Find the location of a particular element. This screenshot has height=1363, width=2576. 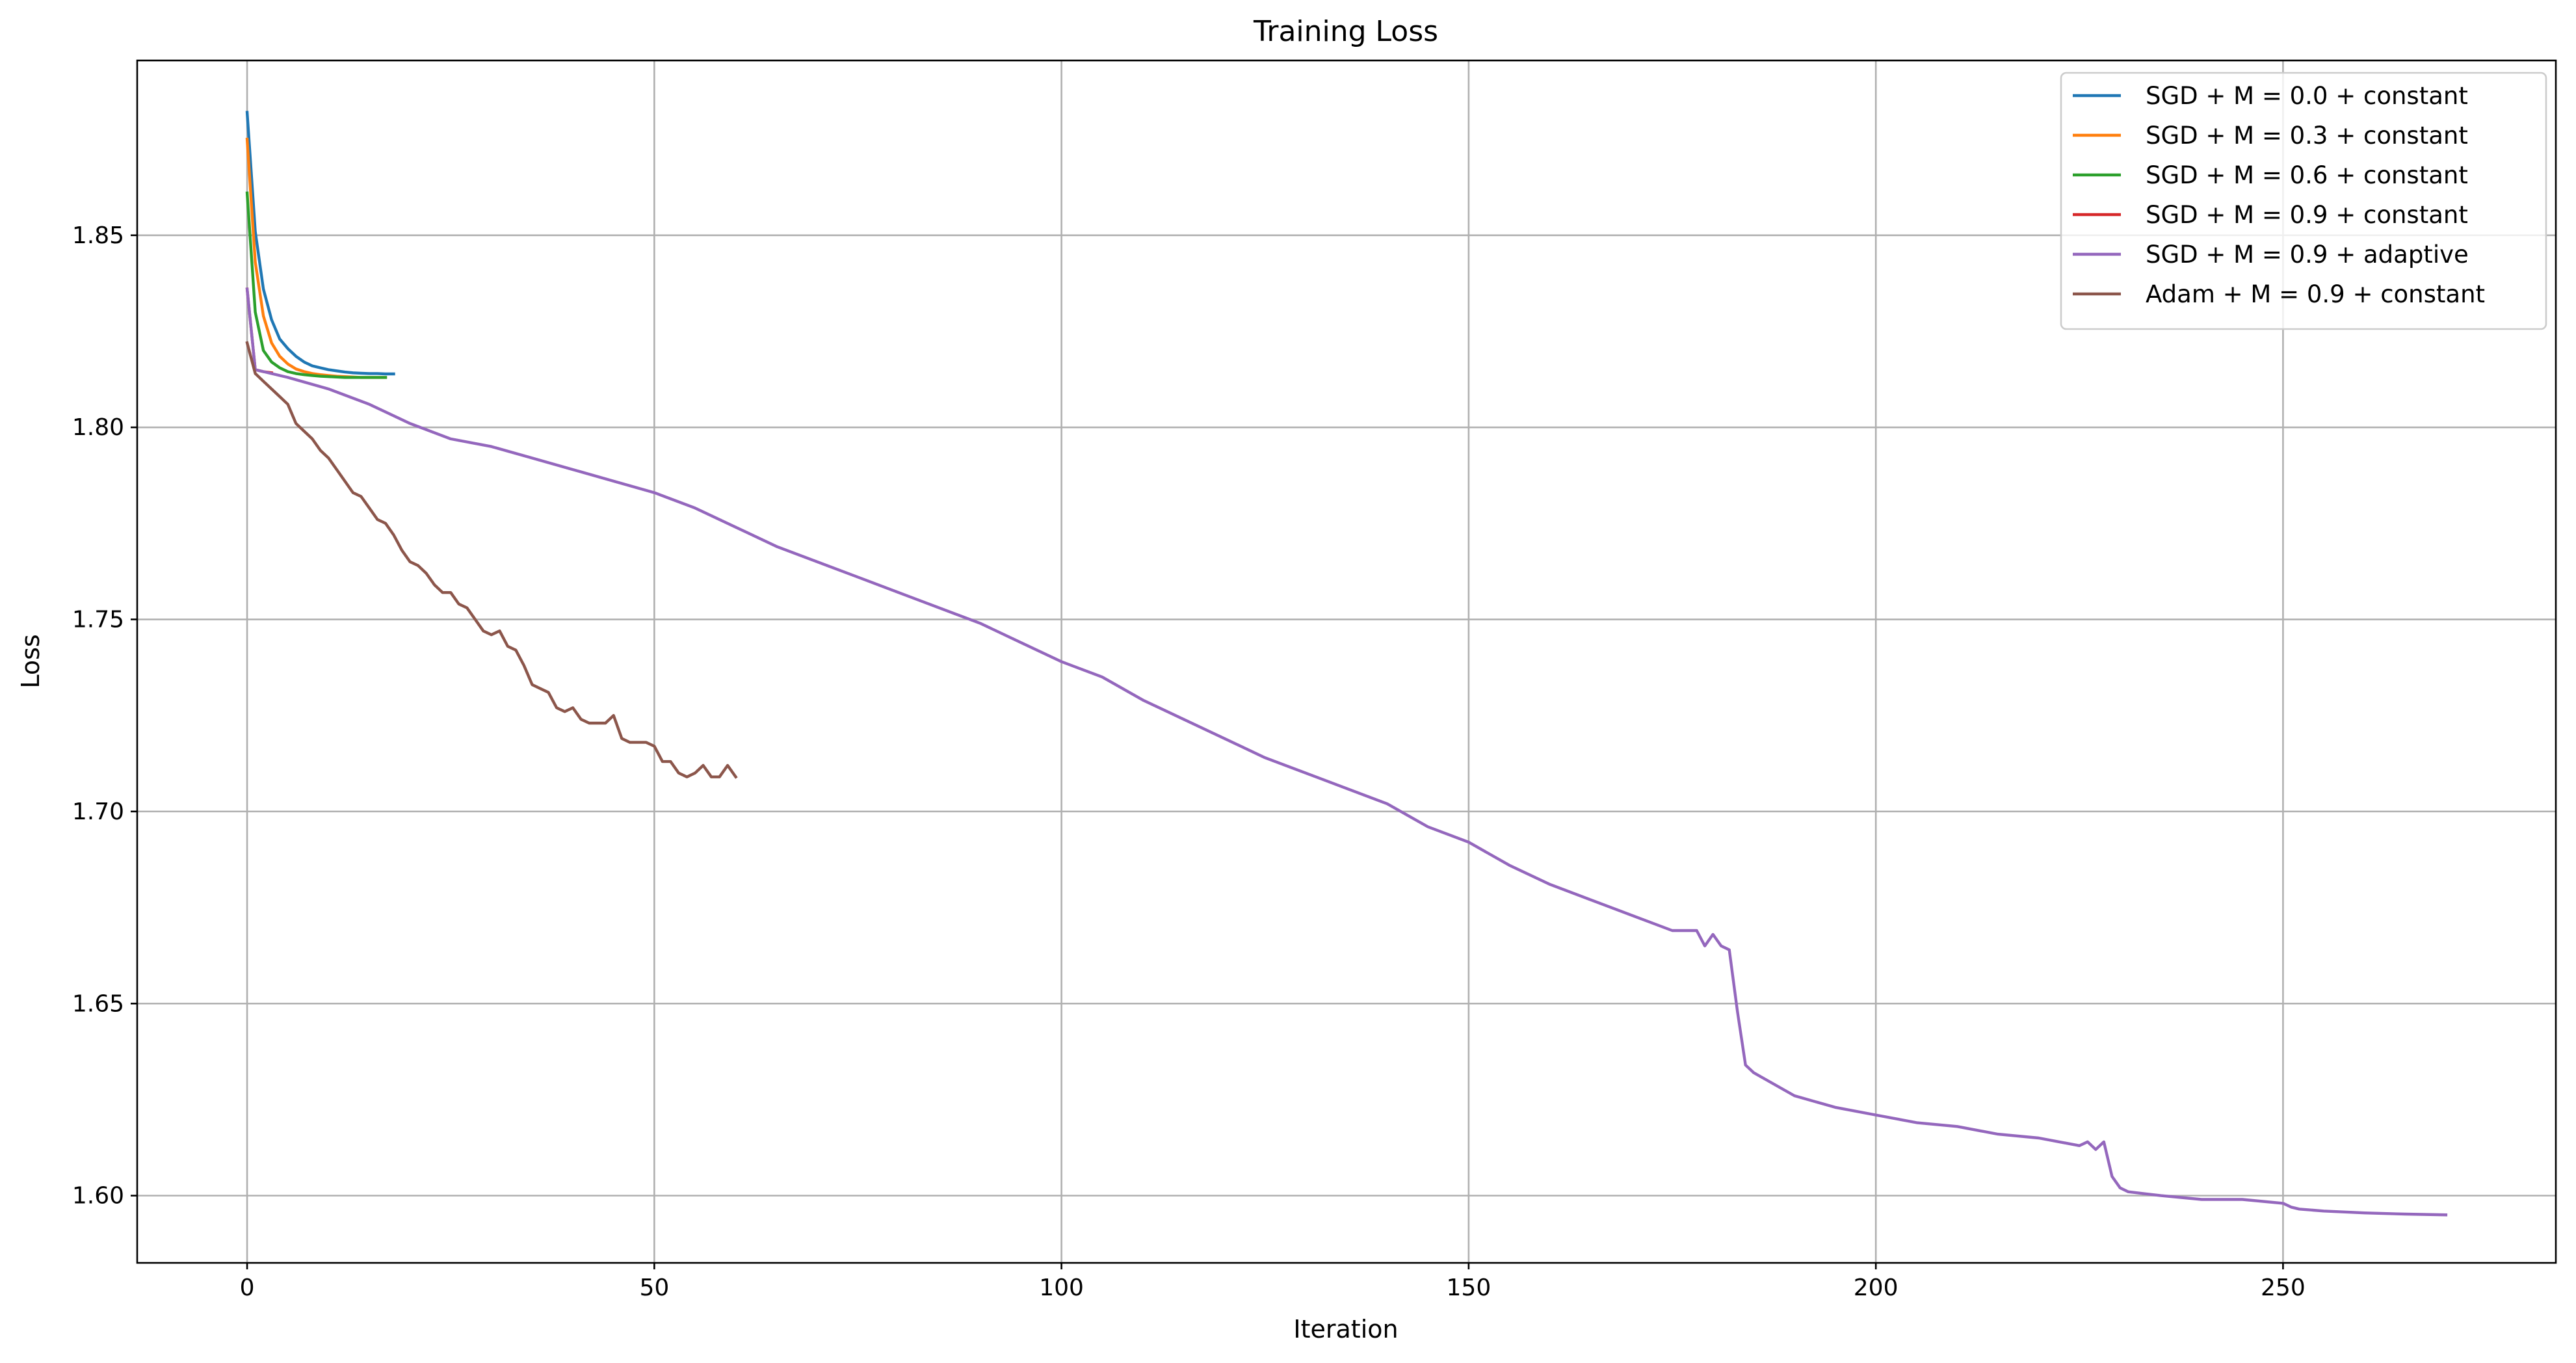

legend-label: Adam + M = 0.9 + constant is located at coordinates (2315, 294).